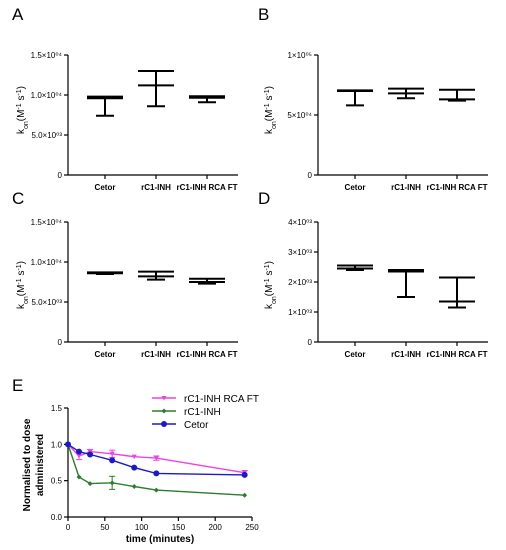 Image resolution: width=506 pixels, height=550 pixels. I want to click on legend-label-rc1-inh-rca-ft: rC1-INH RCA FT, so click(221, 399).